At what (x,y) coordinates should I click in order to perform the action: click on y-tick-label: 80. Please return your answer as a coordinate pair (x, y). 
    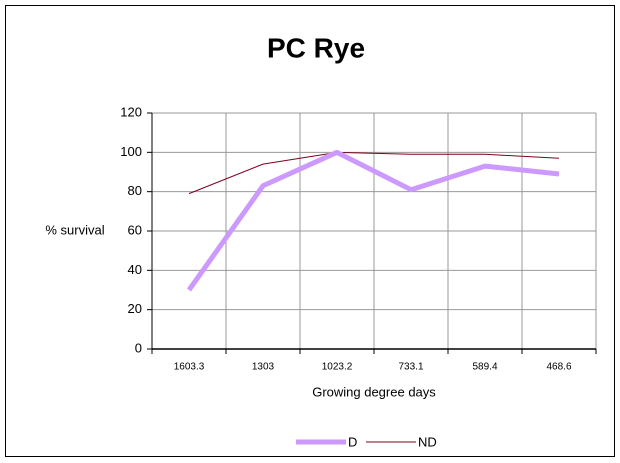
    Looking at the image, I should click on (135, 190).